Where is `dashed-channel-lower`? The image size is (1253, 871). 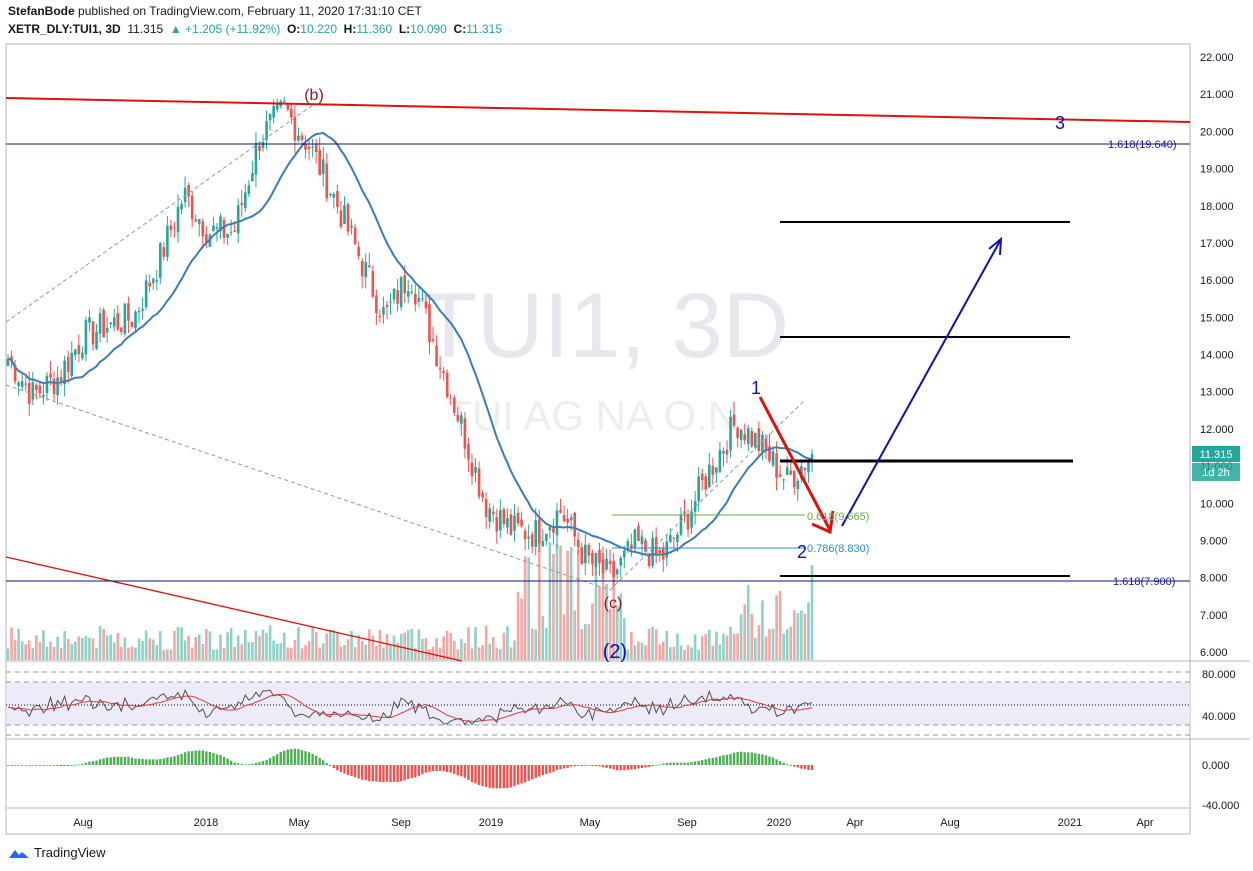 dashed-channel-lower is located at coordinates (308, 487).